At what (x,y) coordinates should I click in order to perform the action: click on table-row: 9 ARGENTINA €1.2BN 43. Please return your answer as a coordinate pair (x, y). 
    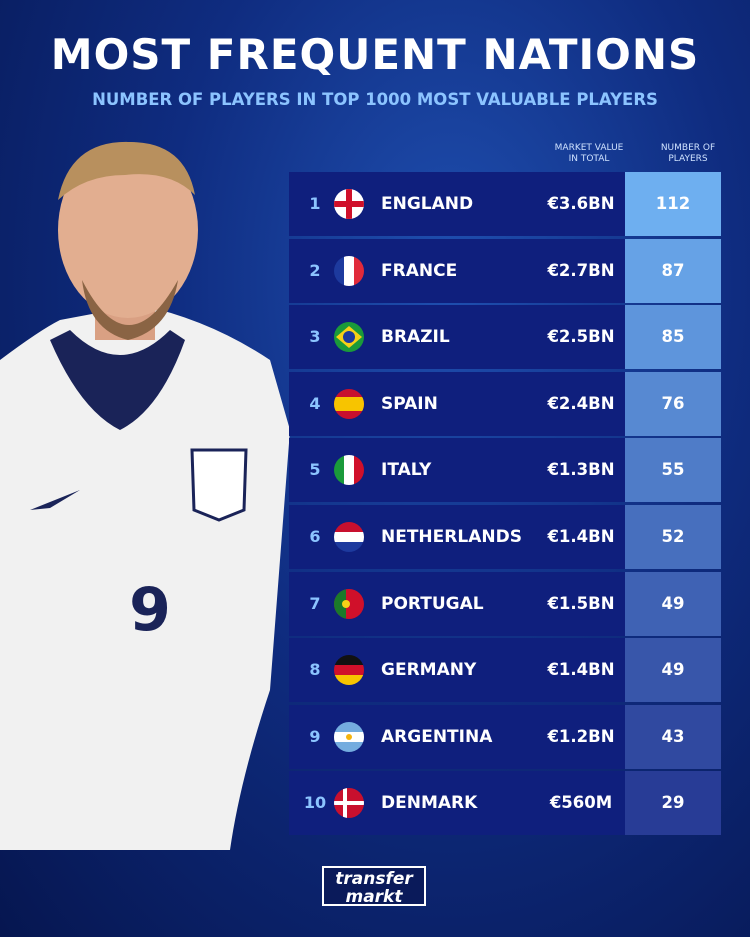
    Looking at the image, I should click on (505, 736).